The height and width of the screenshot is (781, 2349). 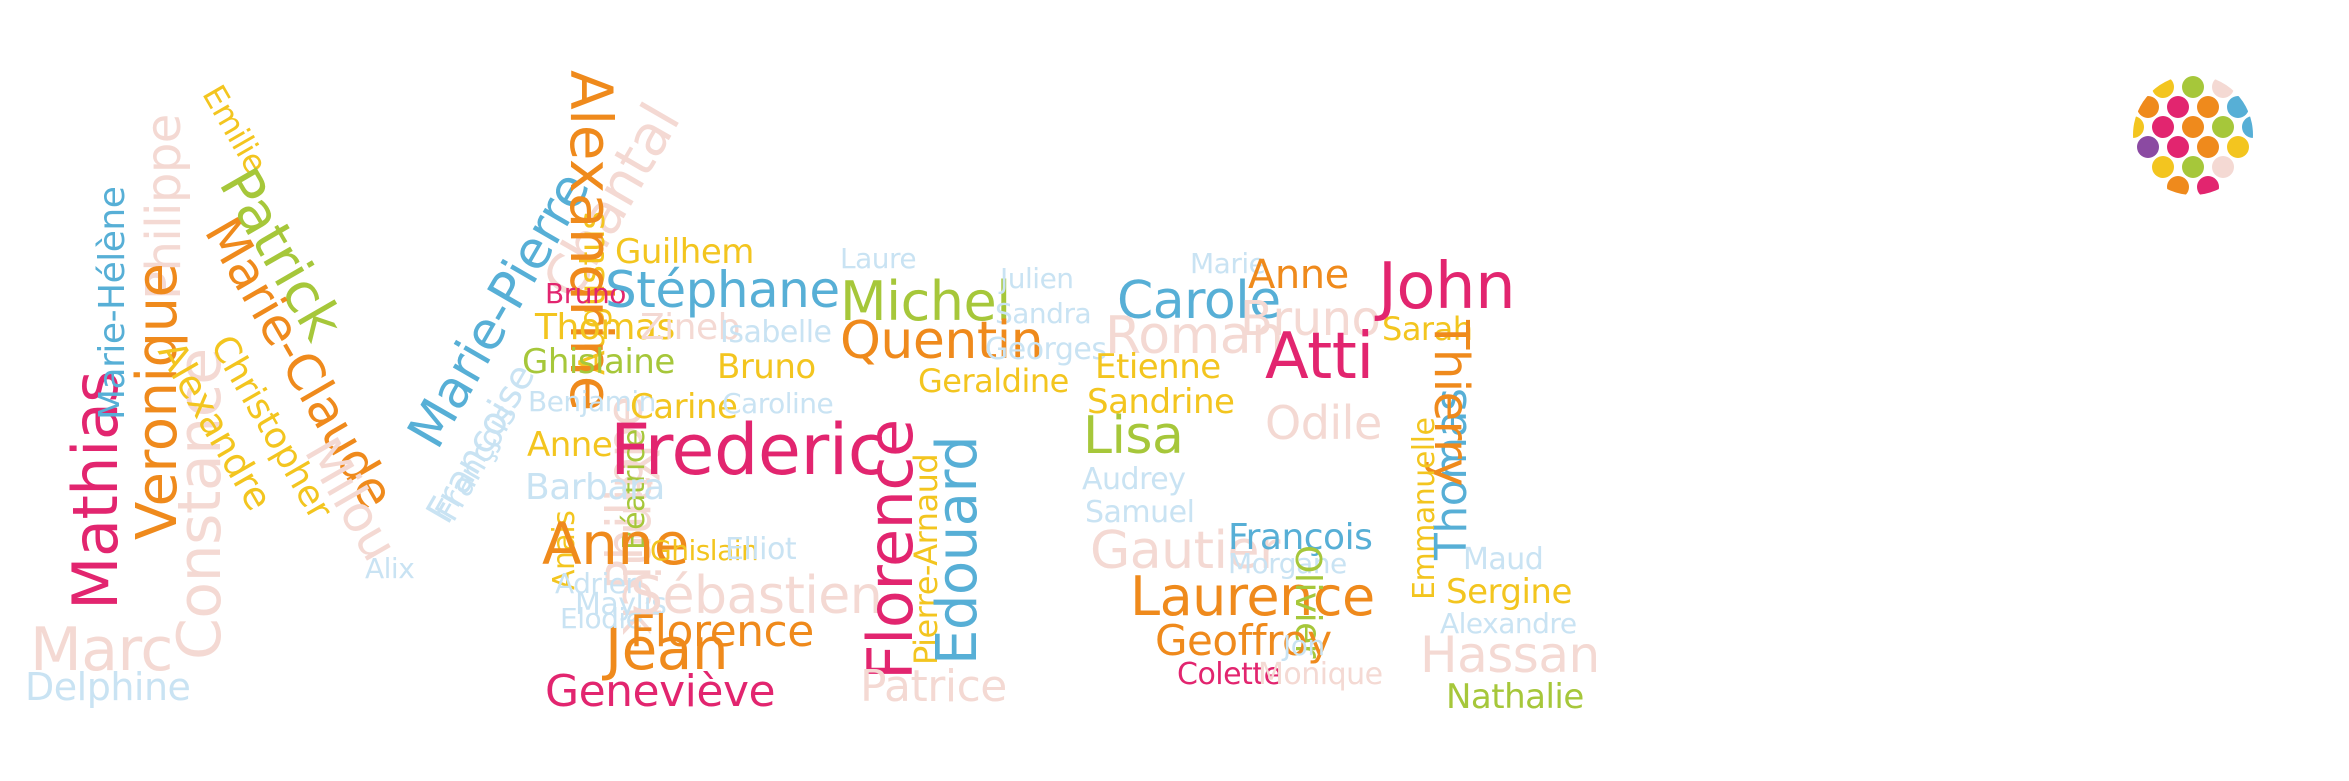 What do you see at coordinates (1515, 697) in the screenshot?
I see `name-word: Nathalie` at bounding box center [1515, 697].